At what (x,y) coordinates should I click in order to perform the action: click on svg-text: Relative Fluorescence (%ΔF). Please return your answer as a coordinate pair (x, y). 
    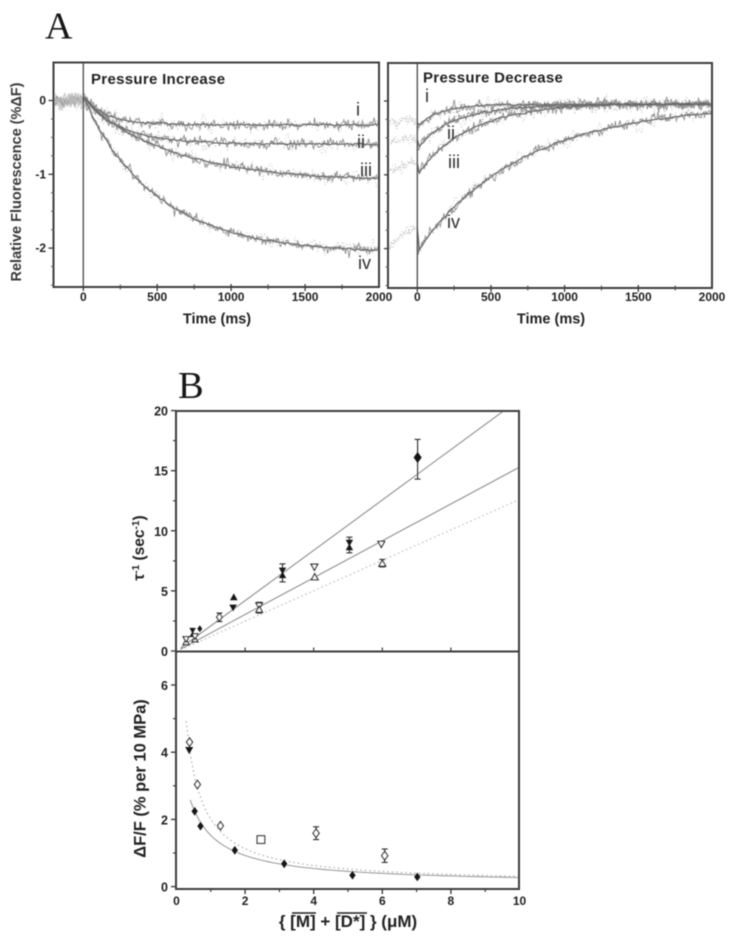
    Looking at the image, I should click on (17, 181).